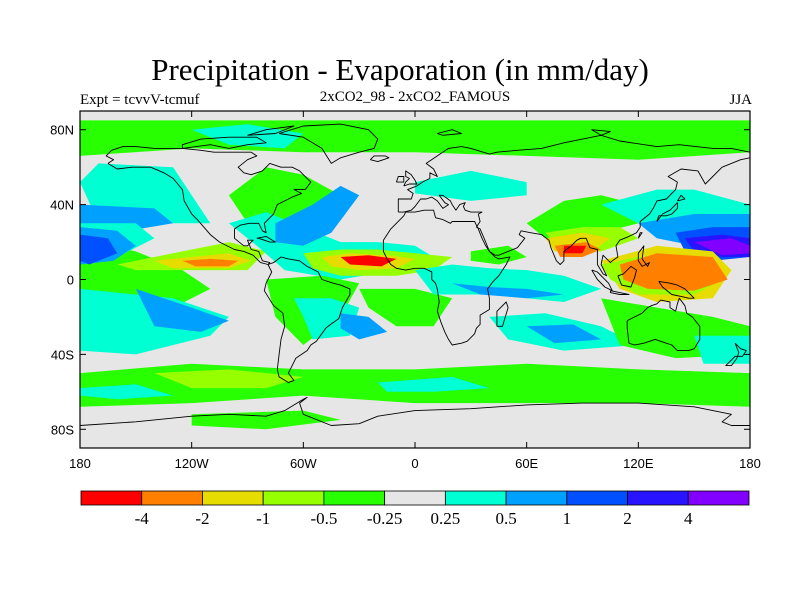 The image size is (800, 600). I want to click on x-tick-label: 60W, so click(303, 463).